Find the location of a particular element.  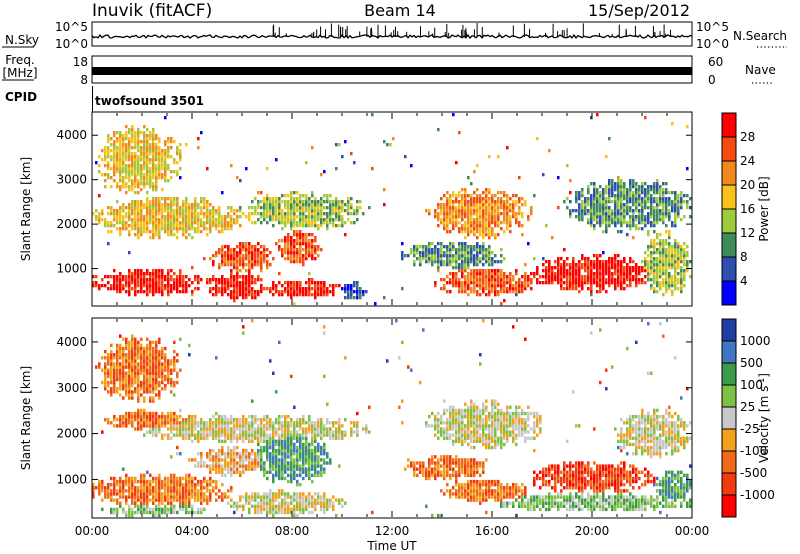

colorbar-segment is located at coordinates (729, 245).